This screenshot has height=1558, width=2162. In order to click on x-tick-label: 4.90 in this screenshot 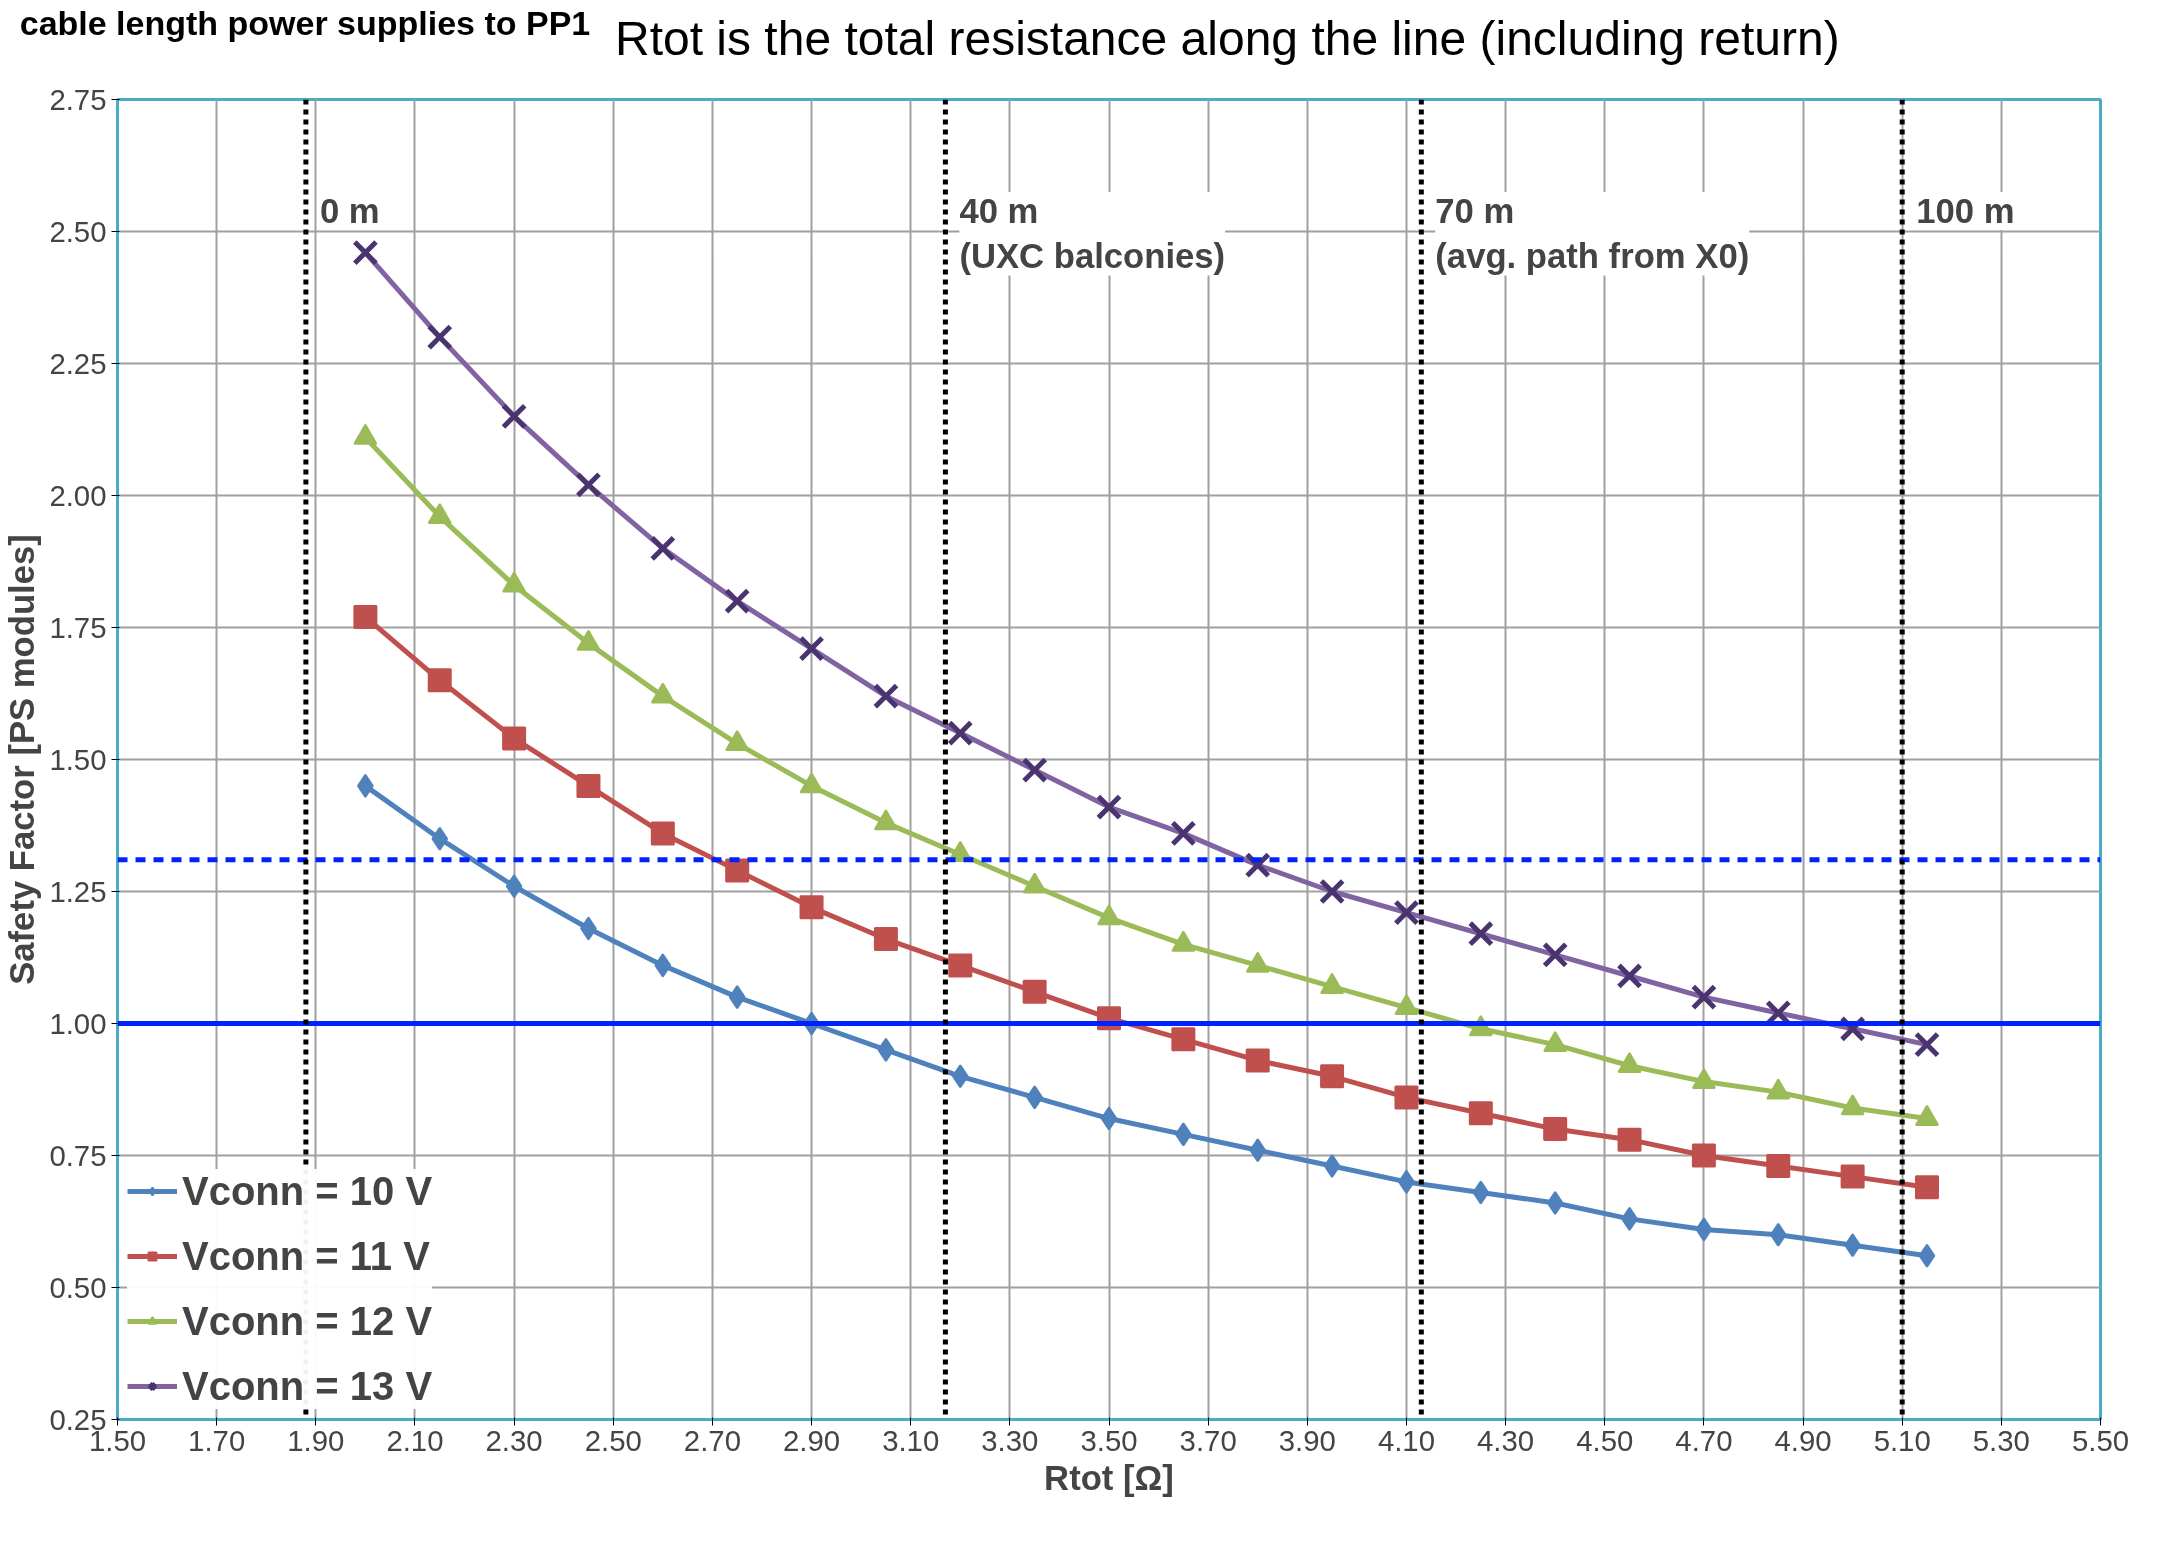, I will do `click(1803, 1440)`.